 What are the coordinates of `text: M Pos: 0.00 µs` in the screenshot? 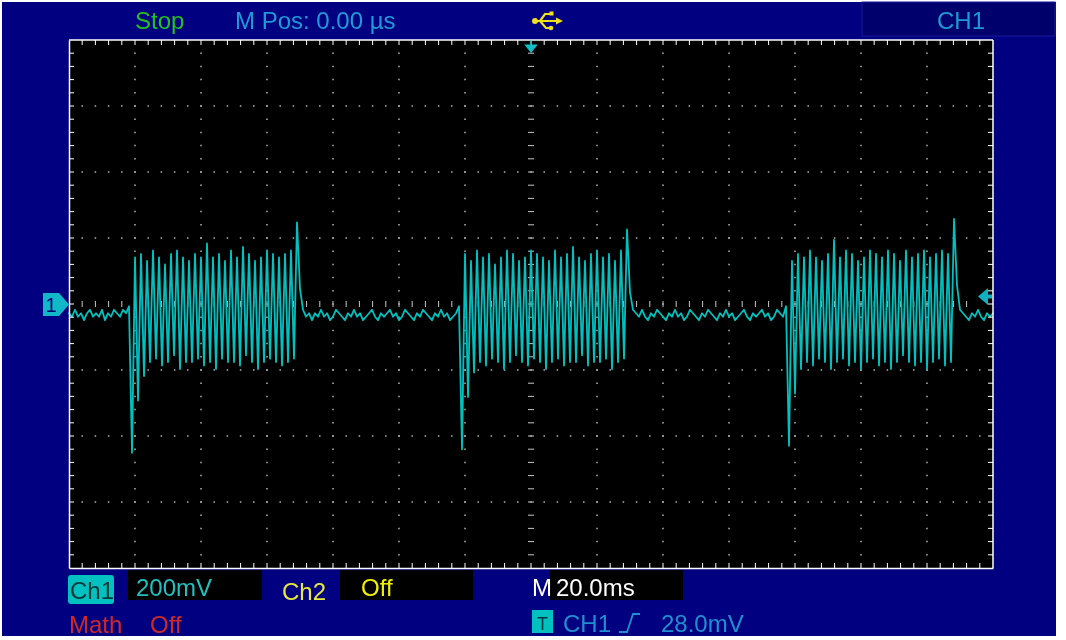 It's located at (315, 20).